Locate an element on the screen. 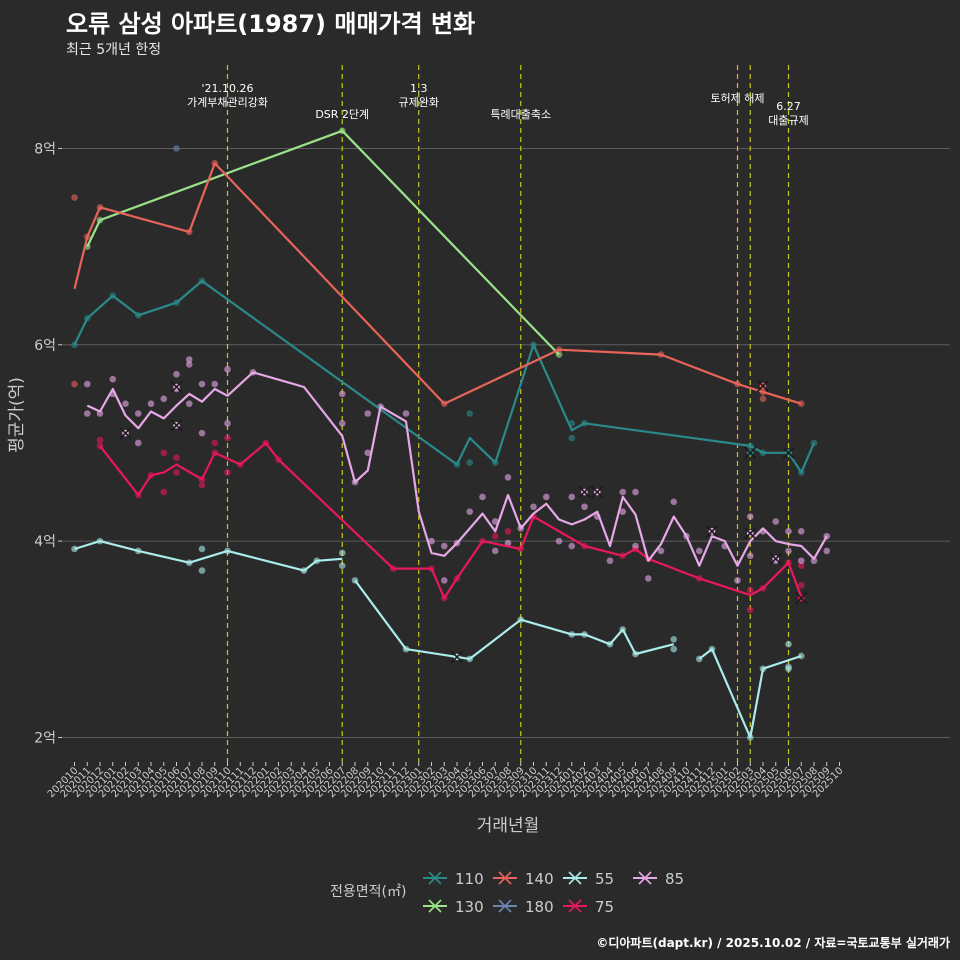 The height and width of the screenshot is (960, 960). legend-label-180: 180 is located at coordinates (539, 907).